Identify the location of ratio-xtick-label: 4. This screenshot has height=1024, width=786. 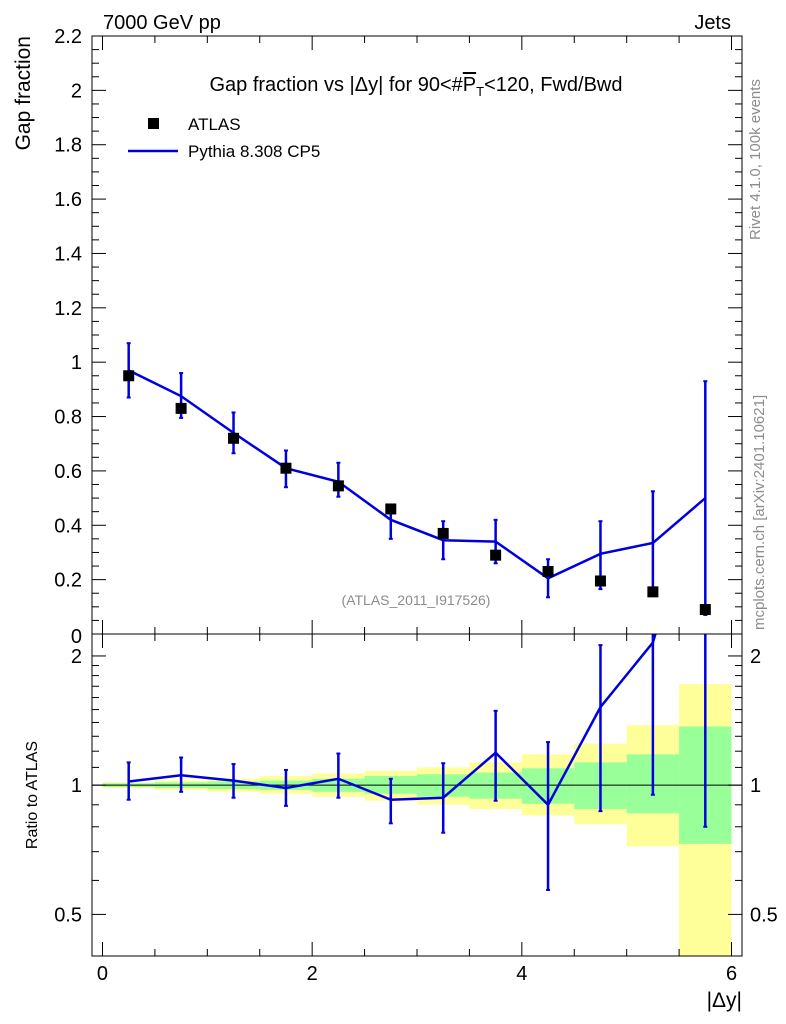
(521, 974).